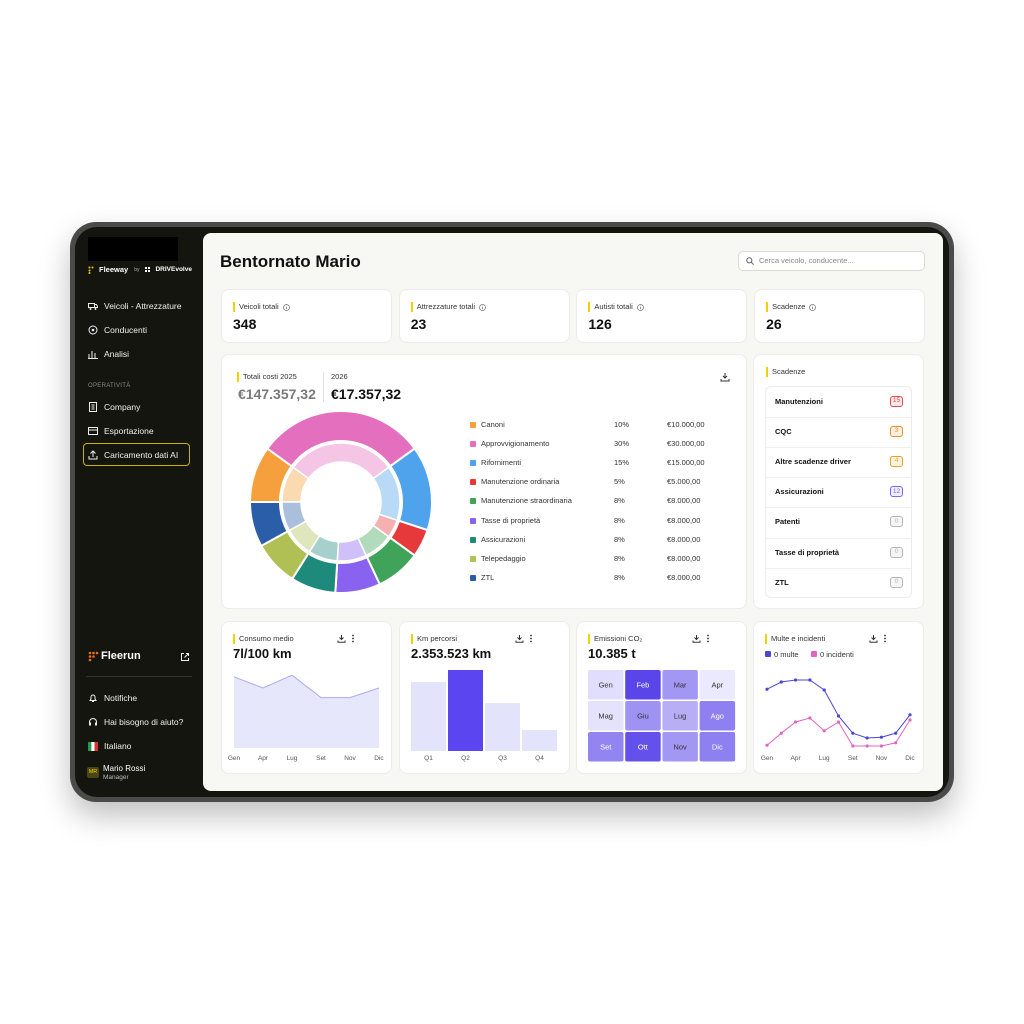 The image size is (1024, 1024). What do you see at coordinates (788, 522) in the screenshot?
I see `deadline-label: Patenti` at bounding box center [788, 522].